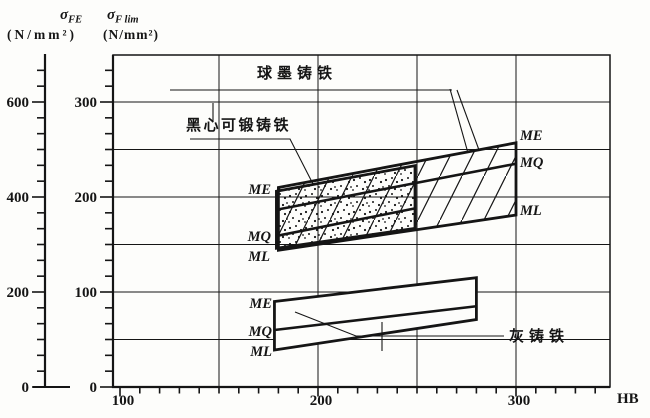 Image resolution: width=650 pixels, height=418 pixels. What do you see at coordinates (531, 136) in the screenshot?
I see `grade-nodular-me: ME` at bounding box center [531, 136].